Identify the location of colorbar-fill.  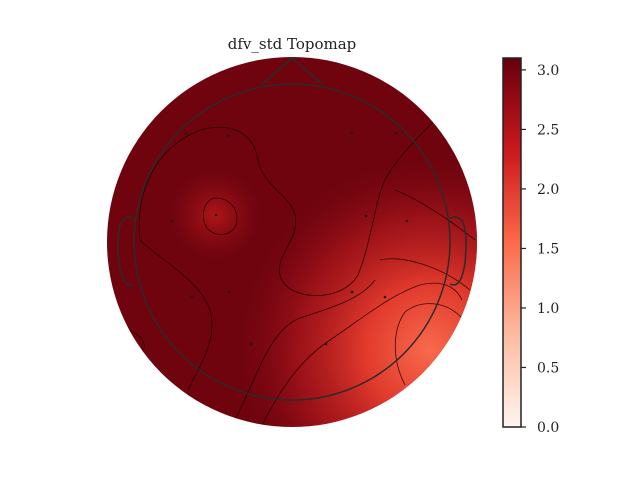
(512, 242).